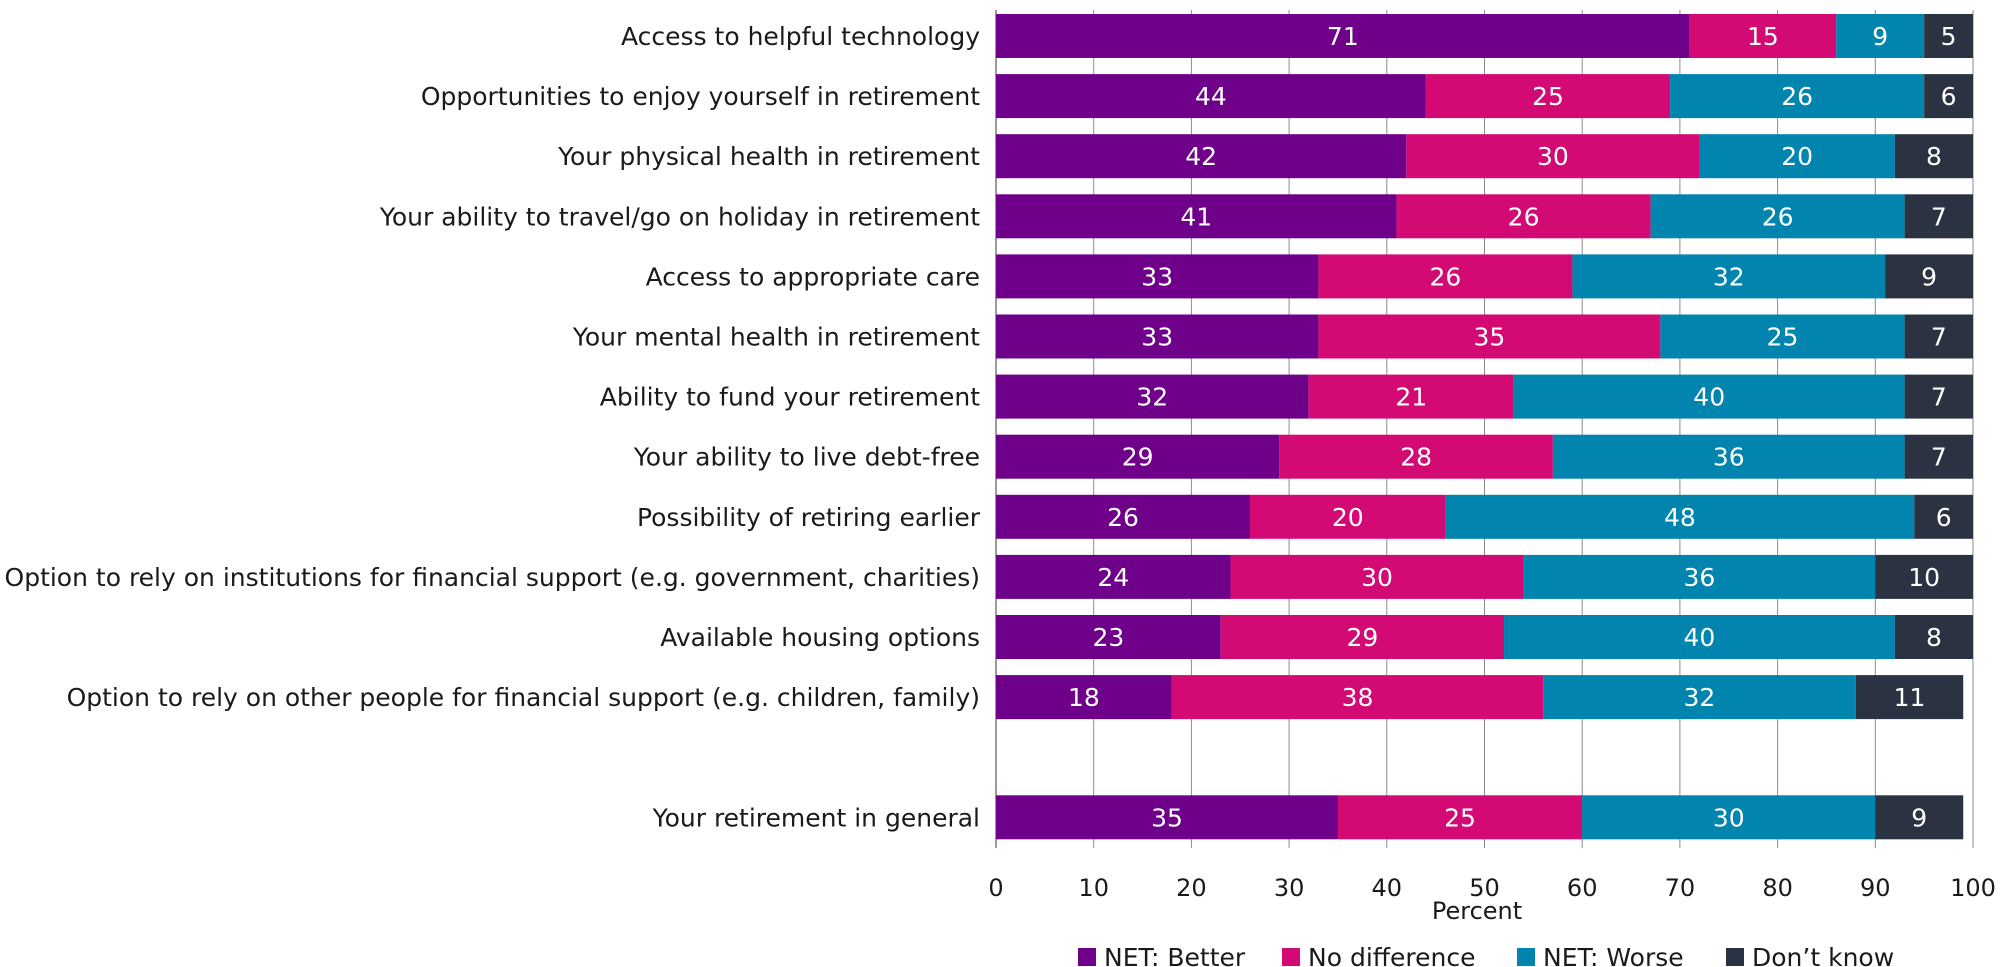 The height and width of the screenshot is (967, 2008). Describe the element at coordinates (1777, 888) in the screenshot. I see `x-tick-label: 80` at that location.